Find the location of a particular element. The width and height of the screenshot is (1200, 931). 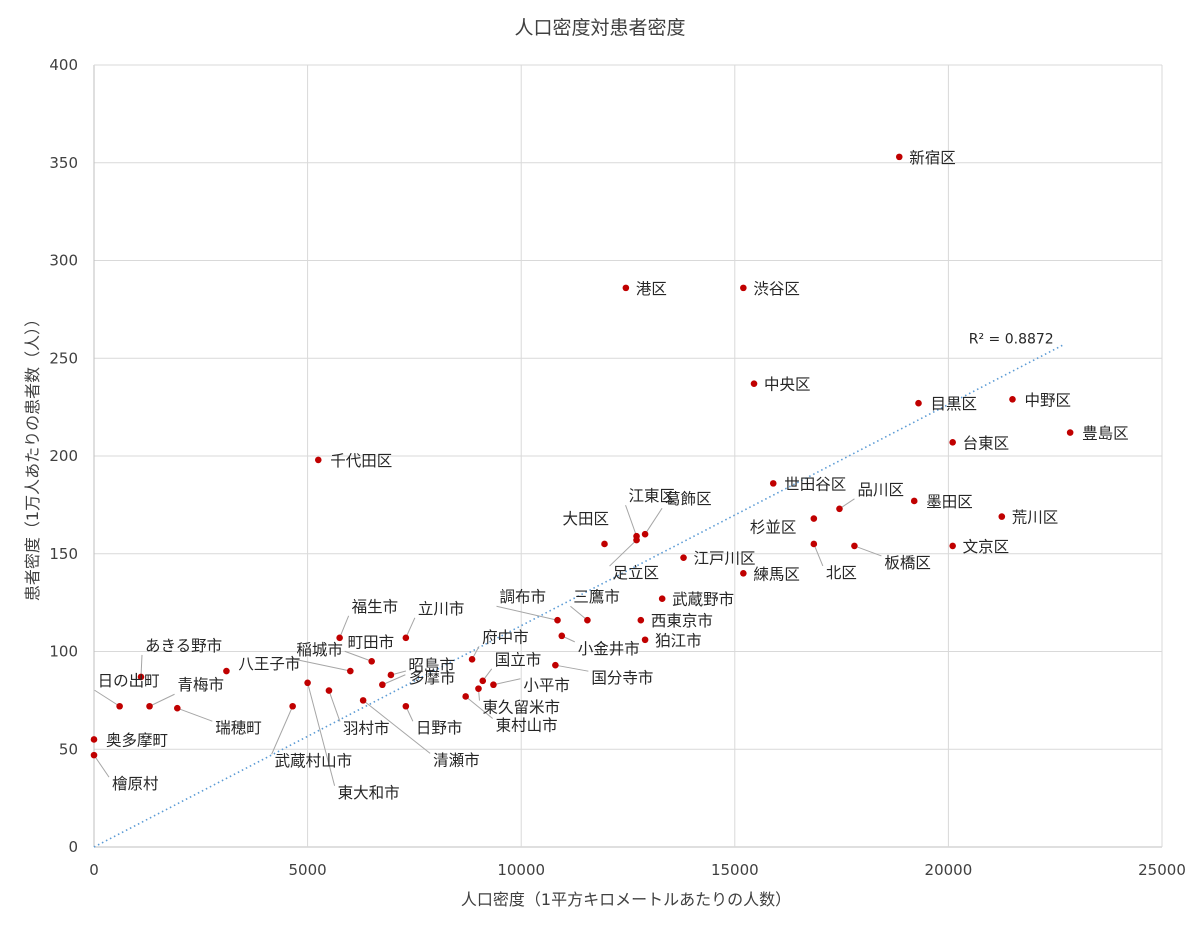

data-label: 文京区 is located at coordinates (986, 547).